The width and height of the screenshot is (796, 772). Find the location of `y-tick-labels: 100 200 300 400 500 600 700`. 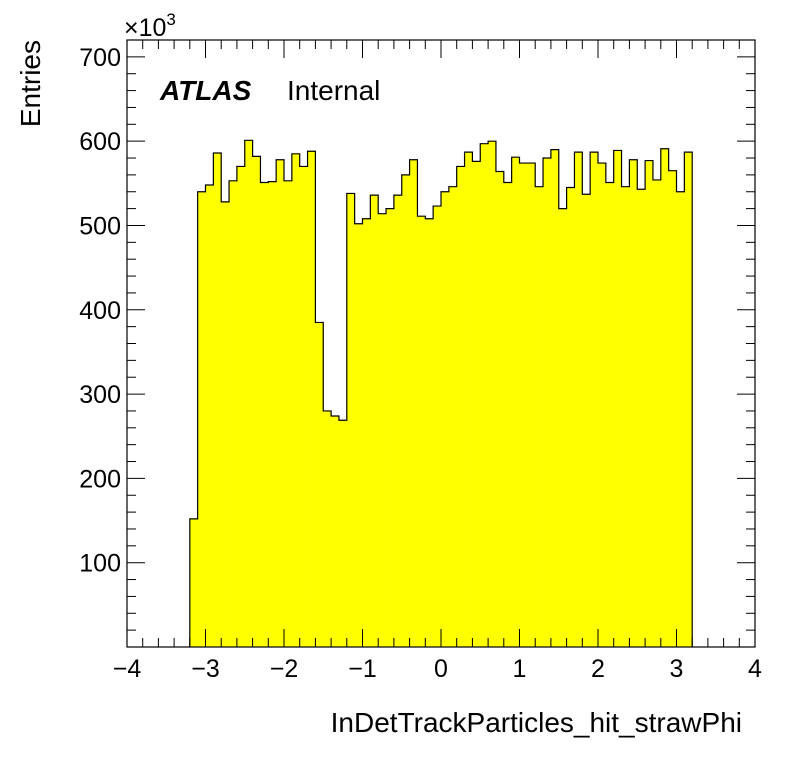

y-tick-labels: 100 200 300 400 500 600 700 is located at coordinates (100, 311).